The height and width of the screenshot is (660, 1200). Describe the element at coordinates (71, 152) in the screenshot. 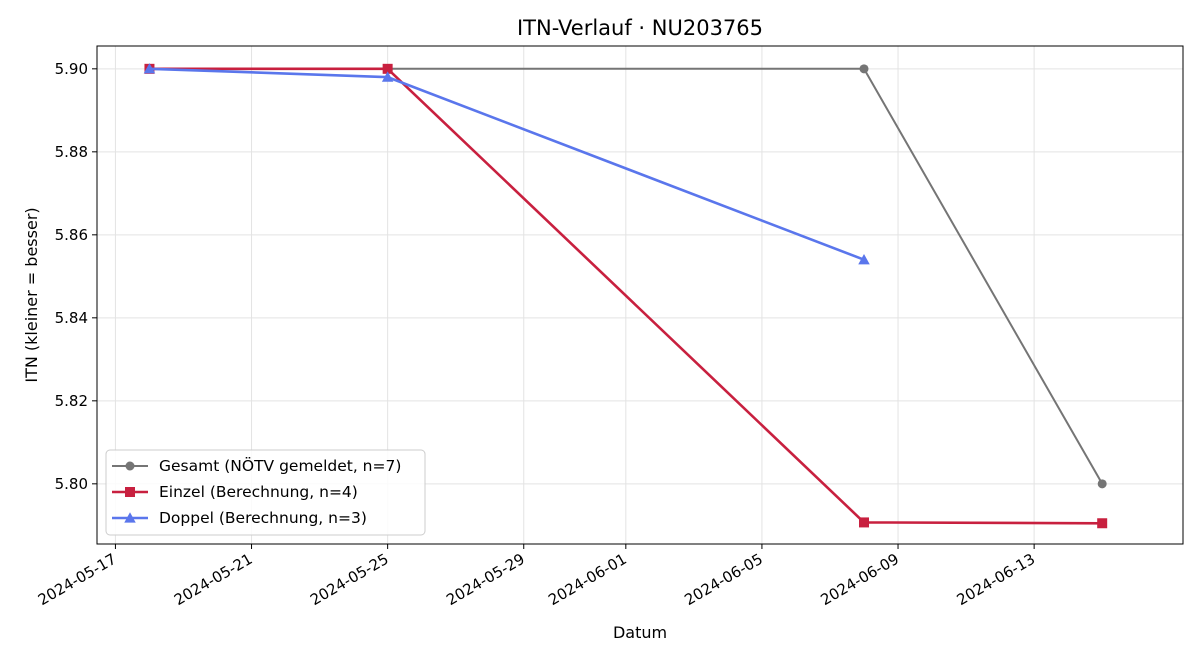

I see `y-tick-label: 5.88` at that location.